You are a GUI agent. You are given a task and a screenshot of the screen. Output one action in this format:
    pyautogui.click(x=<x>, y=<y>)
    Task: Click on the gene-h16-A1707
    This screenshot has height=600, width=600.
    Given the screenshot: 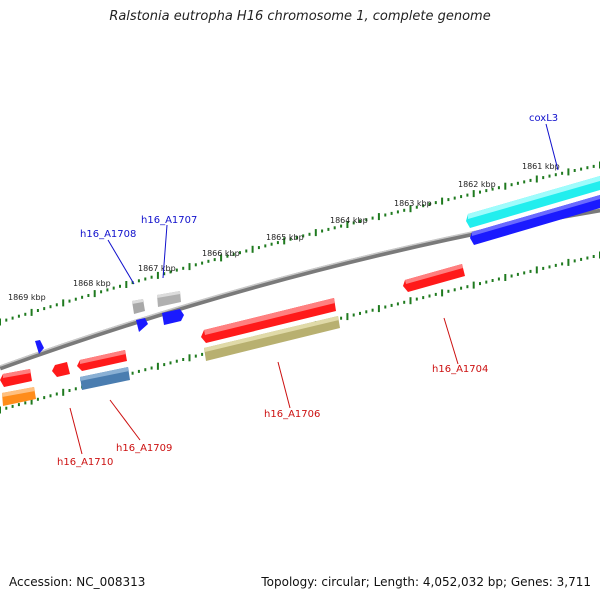 What is the action you would take?
    pyautogui.click(x=169, y=299)
    